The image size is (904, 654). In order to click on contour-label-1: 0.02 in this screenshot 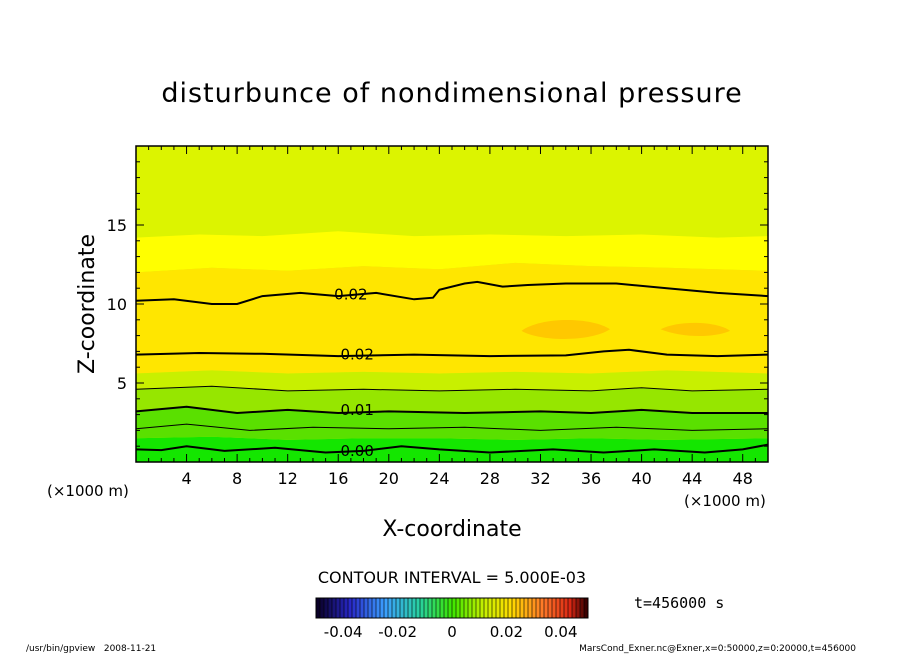, I will do `click(350, 295)`.